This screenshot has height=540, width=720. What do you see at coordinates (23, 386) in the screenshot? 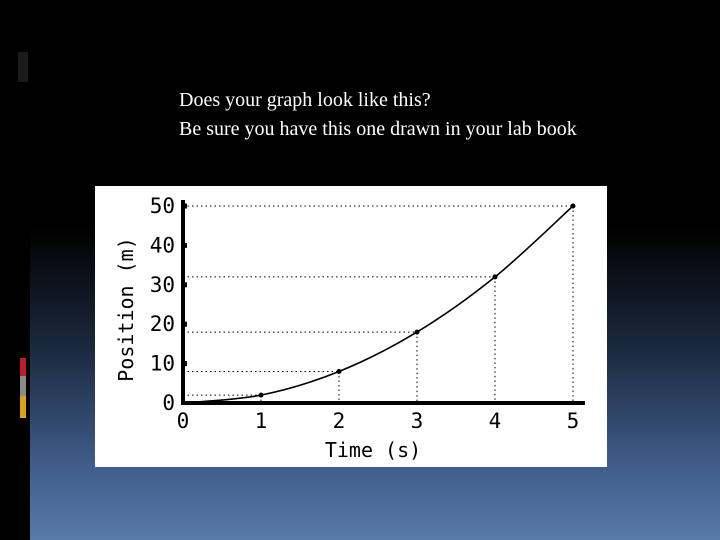
I see `accent-bar-gray` at bounding box center [23, 386].